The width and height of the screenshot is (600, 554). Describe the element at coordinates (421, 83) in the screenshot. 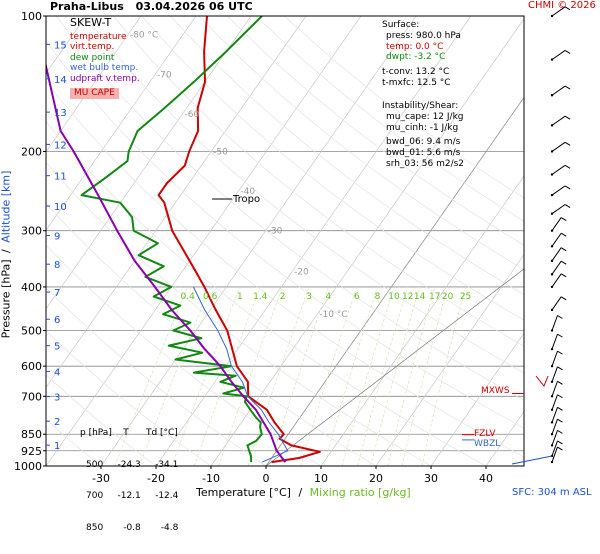

I see `surface-tmxfc: t-mxfc: 12.5 °C` at that location.